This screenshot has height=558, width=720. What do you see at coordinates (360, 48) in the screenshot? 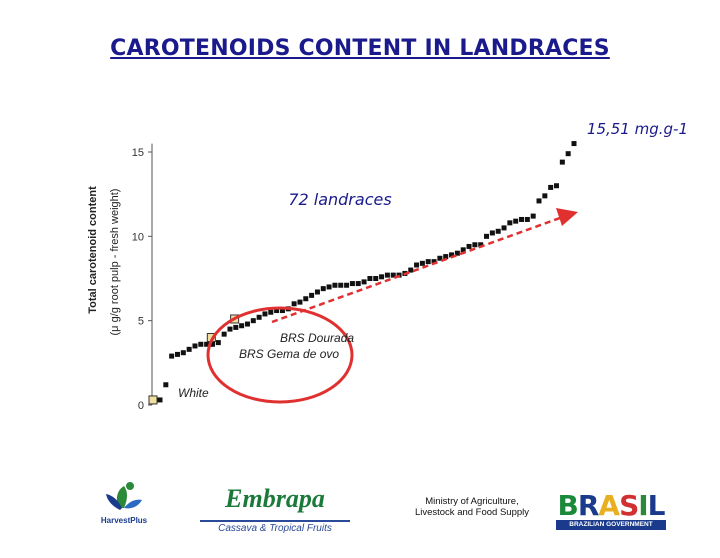
I see `page-title: CAROTENOIDS CONTENT IN LANDRACES` at bounding box center [360, 48].